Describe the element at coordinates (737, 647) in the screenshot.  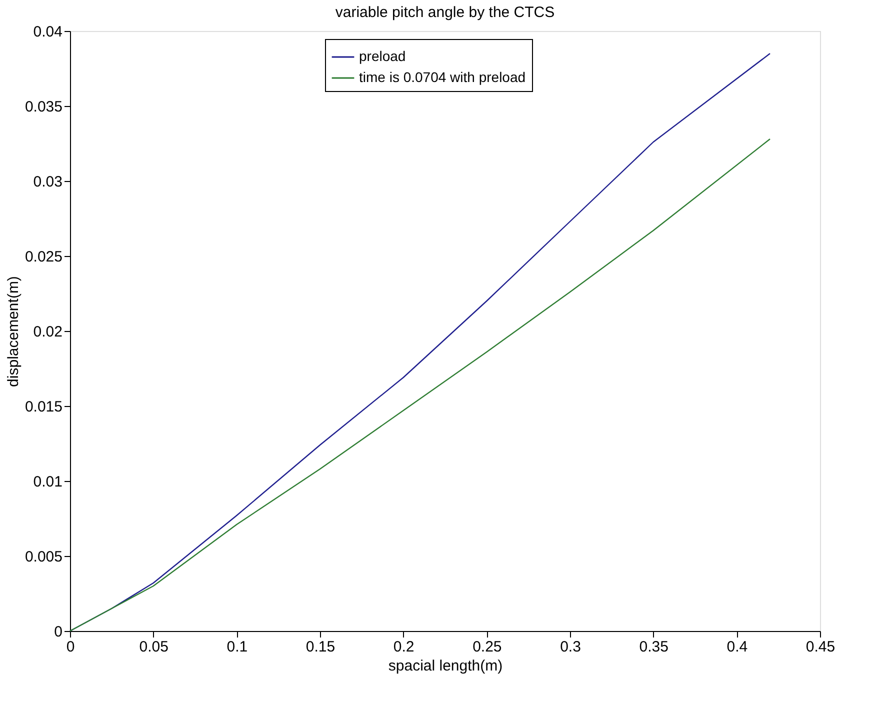
I see `x-tick-label: 0.4` at that location.